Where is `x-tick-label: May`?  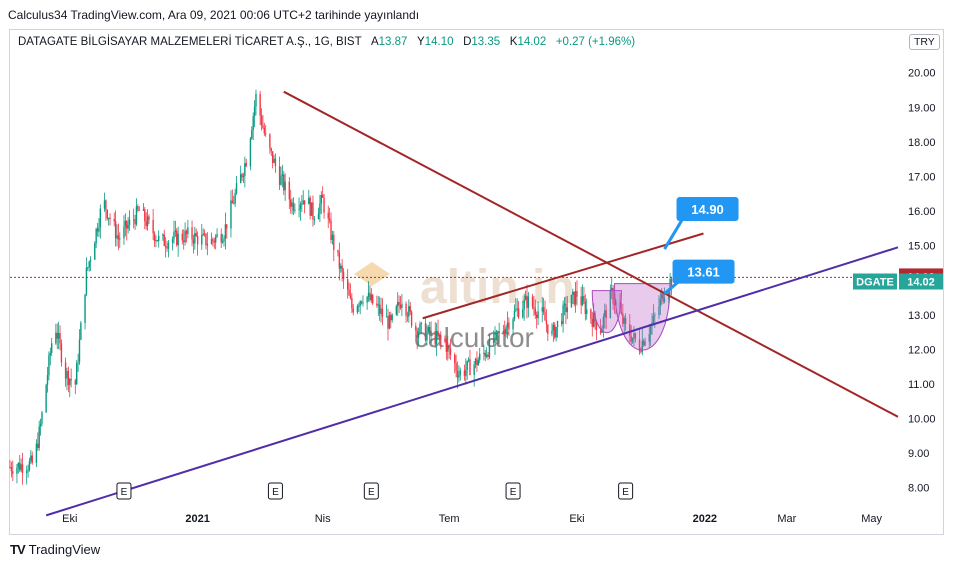 x-tick-label: May is located at coordinates (871, 519).